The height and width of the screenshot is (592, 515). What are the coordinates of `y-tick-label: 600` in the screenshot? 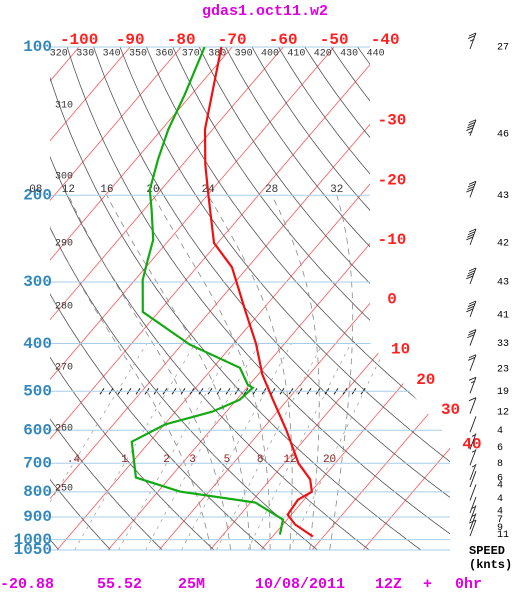 It's located at (37, 431).